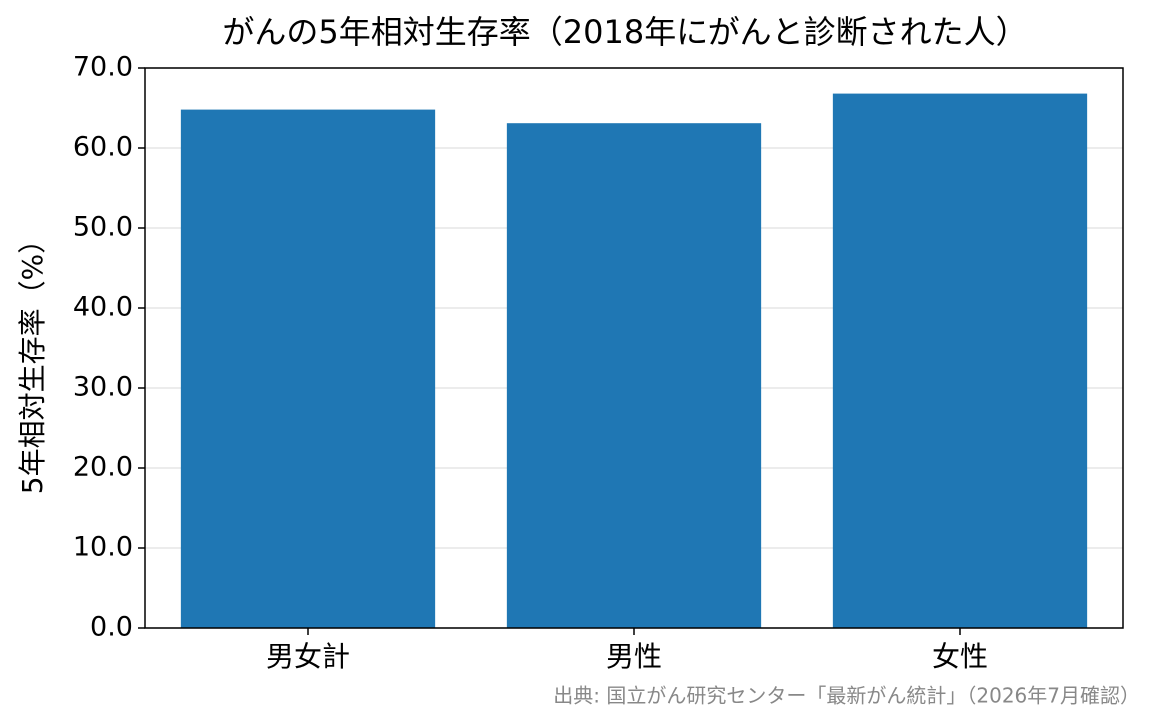 The height and width of the screenshot is (725, 1165). Describe the element at coordinates (103, 147) in the screenshot. I see `y-tick-label: 60.0` at that location.